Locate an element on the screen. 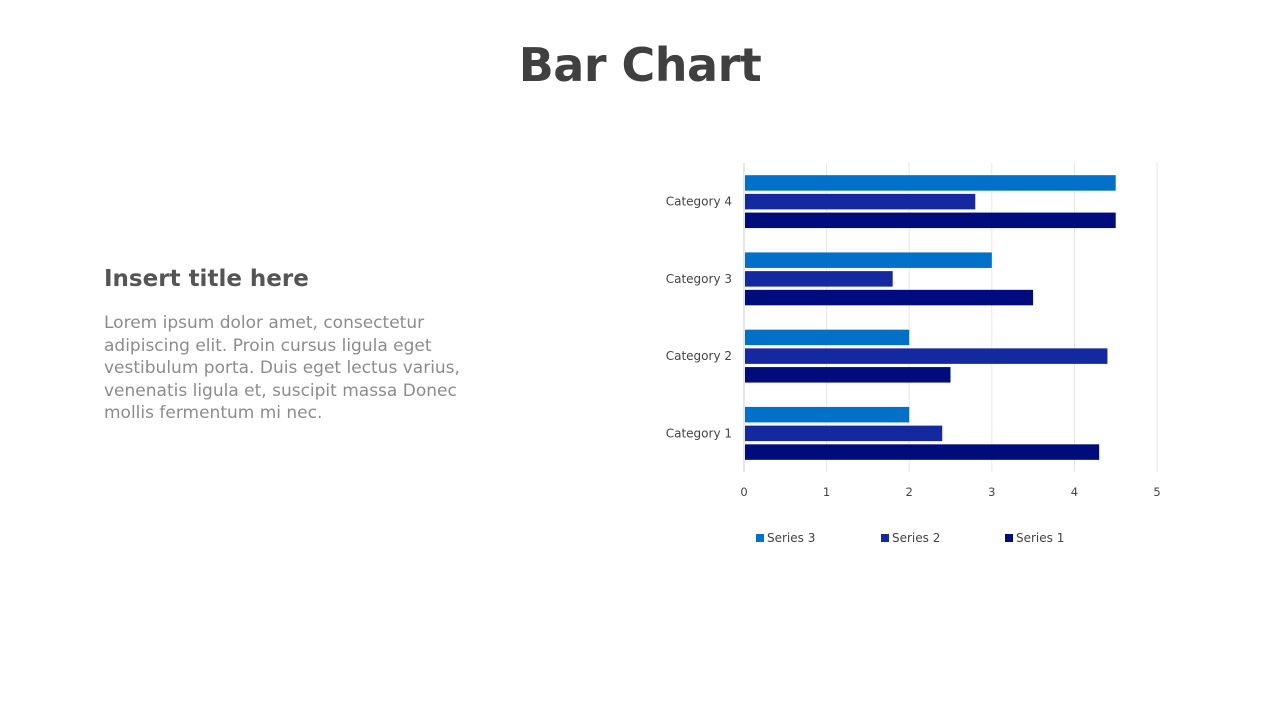 The width and height of the screenshot is (1280, 720). x-tick-label: 3 is located at coordinates (991, 492).